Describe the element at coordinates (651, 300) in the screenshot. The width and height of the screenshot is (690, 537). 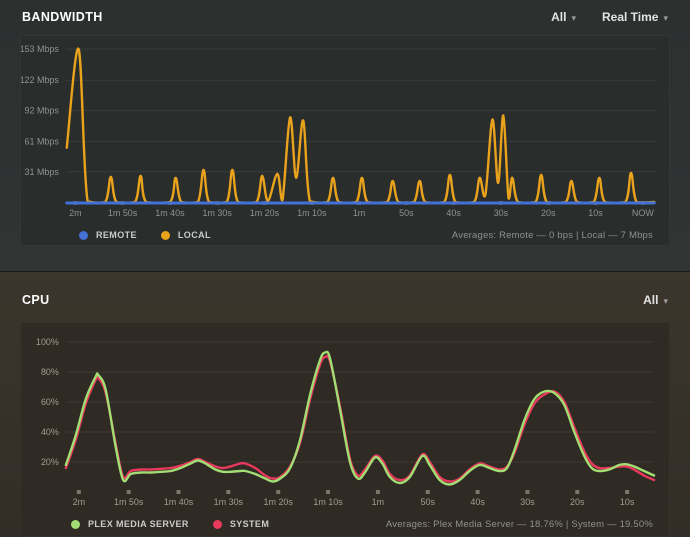
I see `cpu-scope-value: All` at that location.